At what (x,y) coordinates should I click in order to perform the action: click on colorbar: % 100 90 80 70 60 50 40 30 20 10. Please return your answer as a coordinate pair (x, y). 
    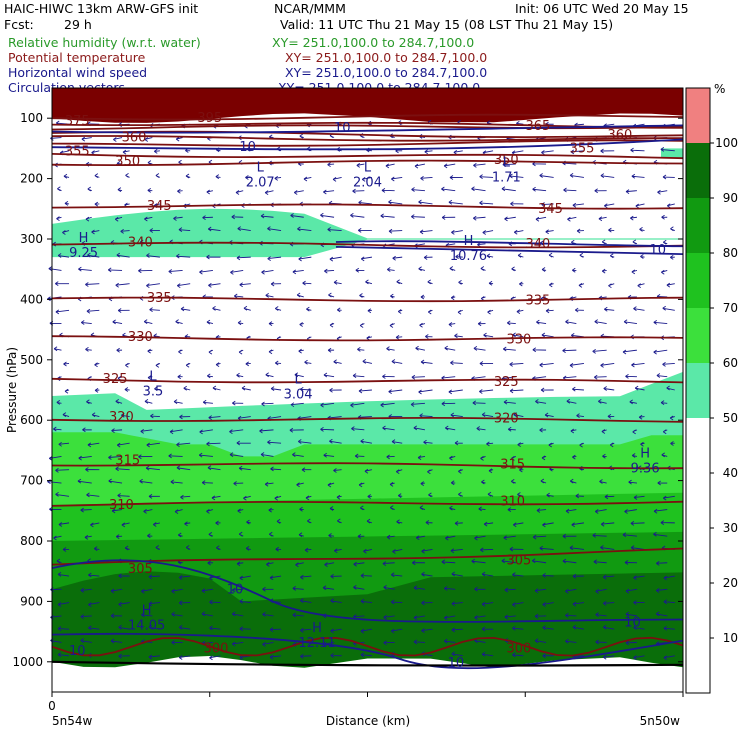
    Looking at the image, I should click on (711, 388).